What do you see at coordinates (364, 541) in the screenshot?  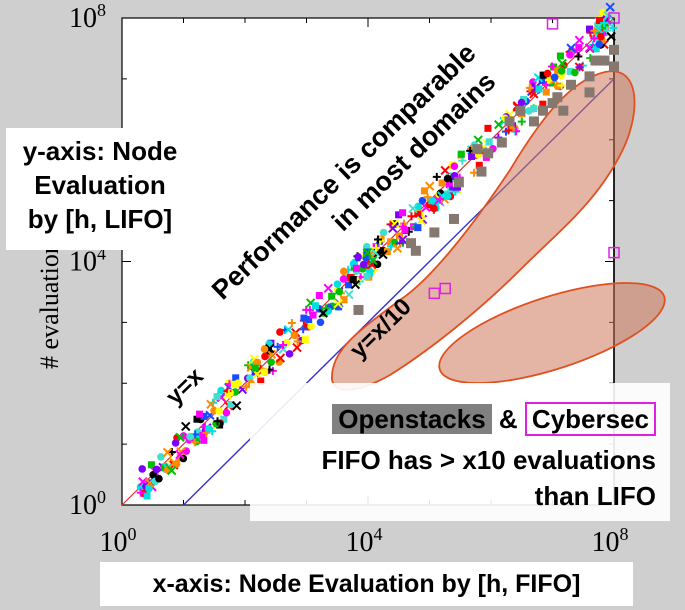 I see `x-tick-label: 10⁴` at bounding box center [364, 541].